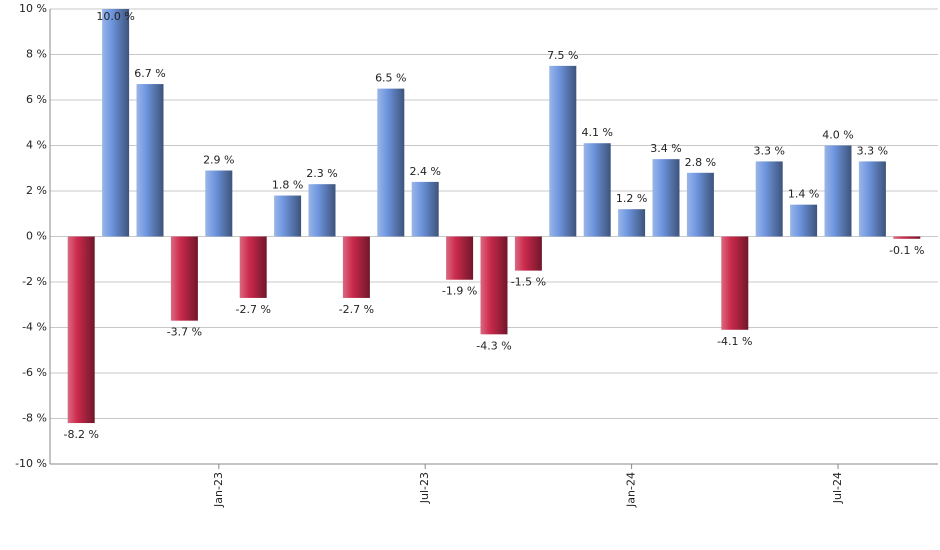 Image resolution: width=940 pixels, height=550 pixels. Describe the element at coordinates (34, 327) in the screenshot. I see `y-tick-label: -4 %` at that location.